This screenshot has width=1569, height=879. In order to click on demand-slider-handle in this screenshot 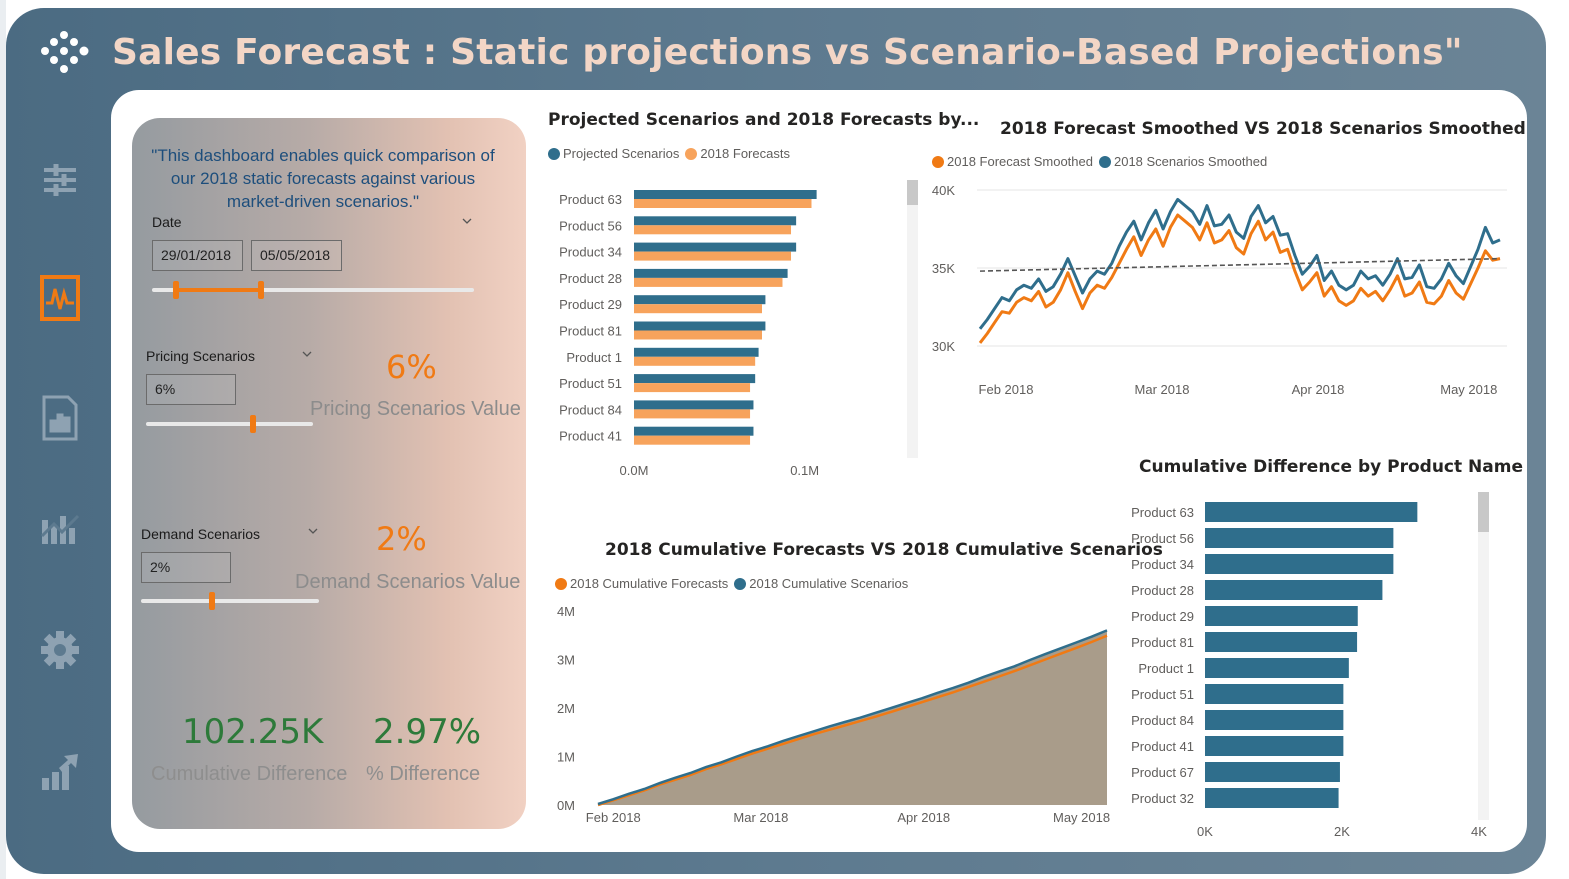, I will do `click(212, 601)`.